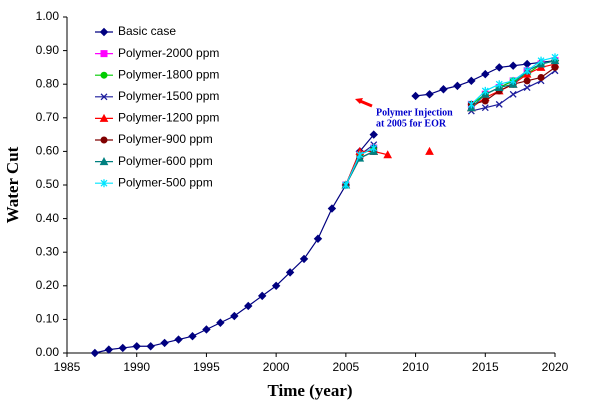  Describe the element at coordinates (346, 367) in the screenshot. I see `x-tick-label: 2005` at that location.